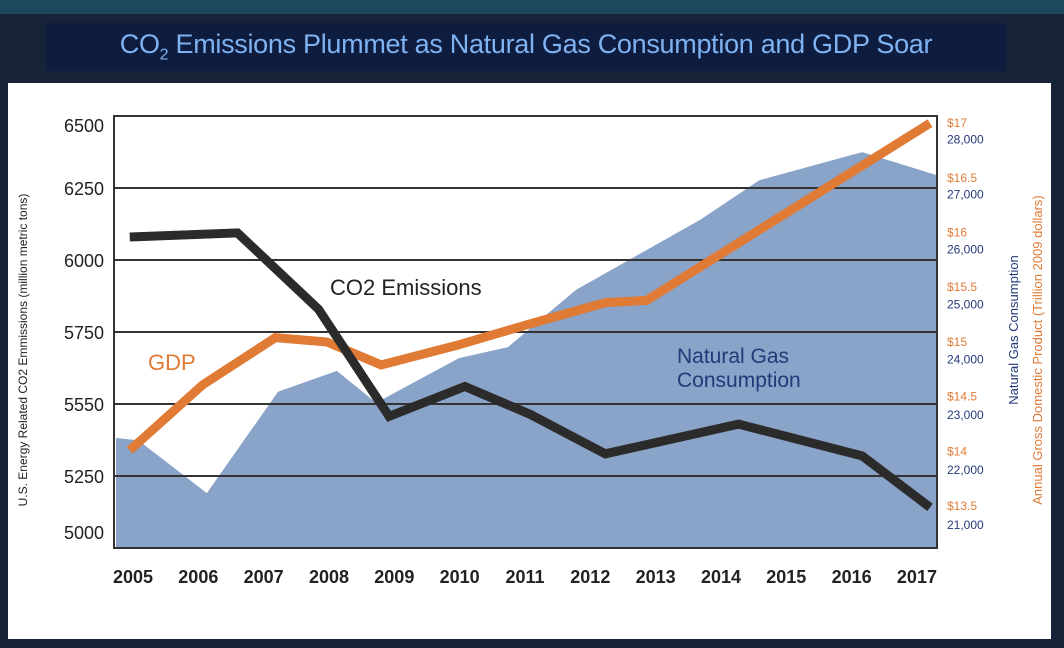  Describe the element at coordinates (394, 577) in the screenshot. I see `x-tick-label: 2009` at that location.